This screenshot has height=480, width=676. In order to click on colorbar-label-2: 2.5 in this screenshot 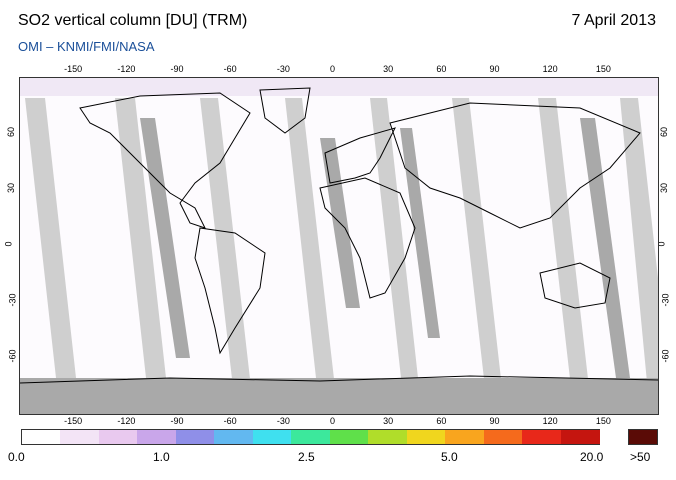, I will do `click(306, 457)`.